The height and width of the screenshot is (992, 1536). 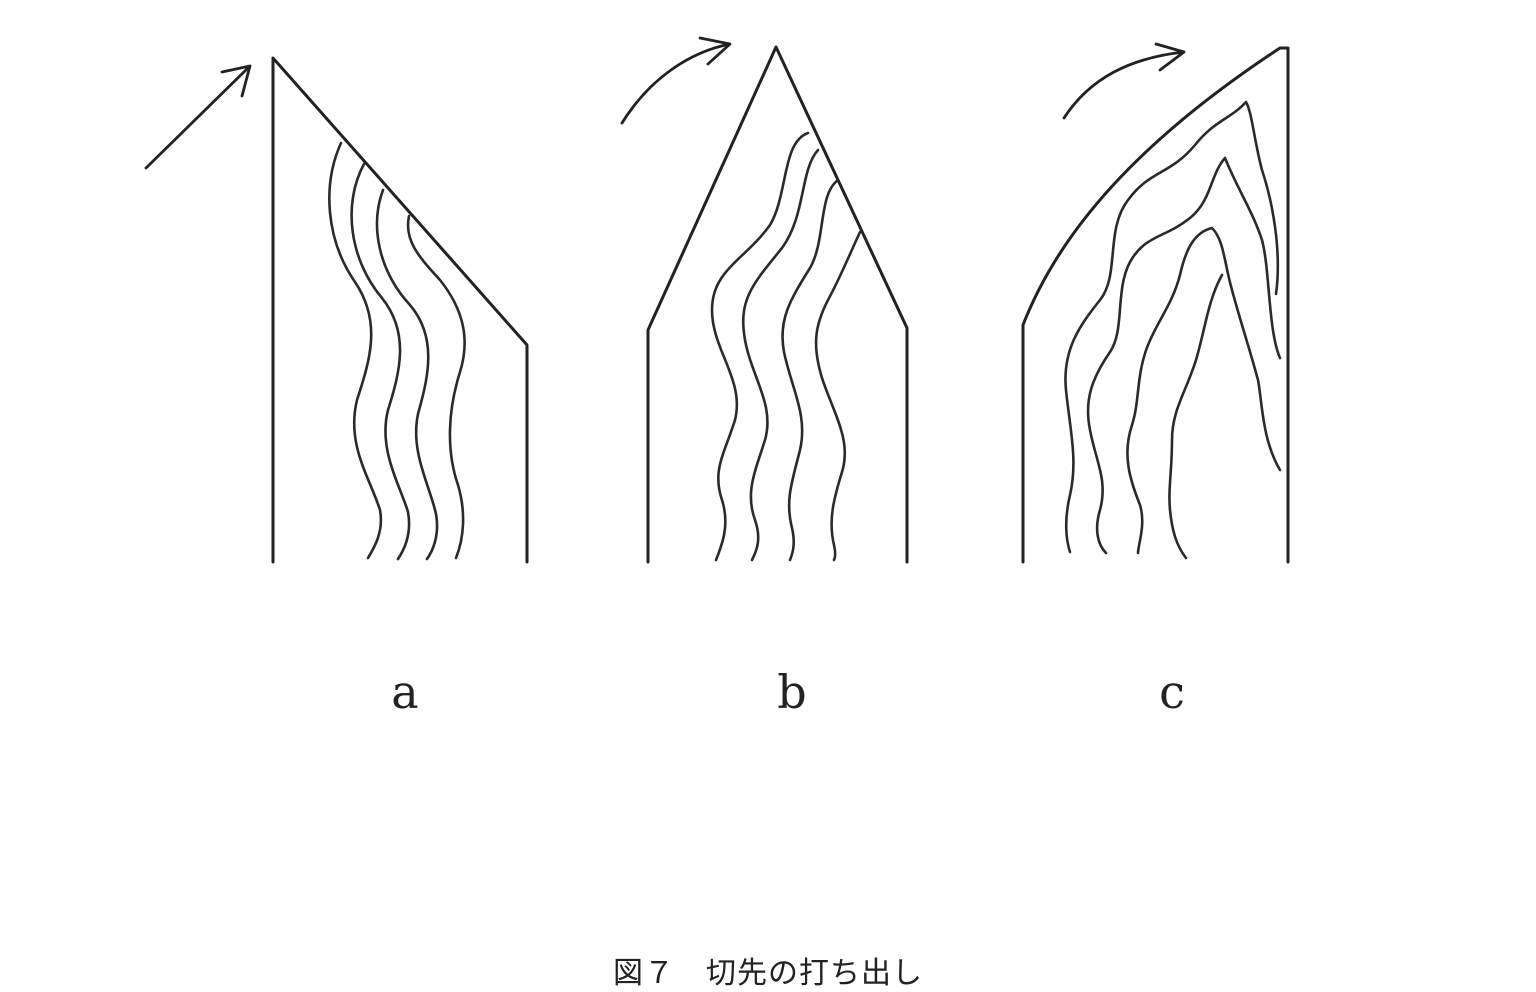 I want to click on panel-b, so click(x=764, y=300).